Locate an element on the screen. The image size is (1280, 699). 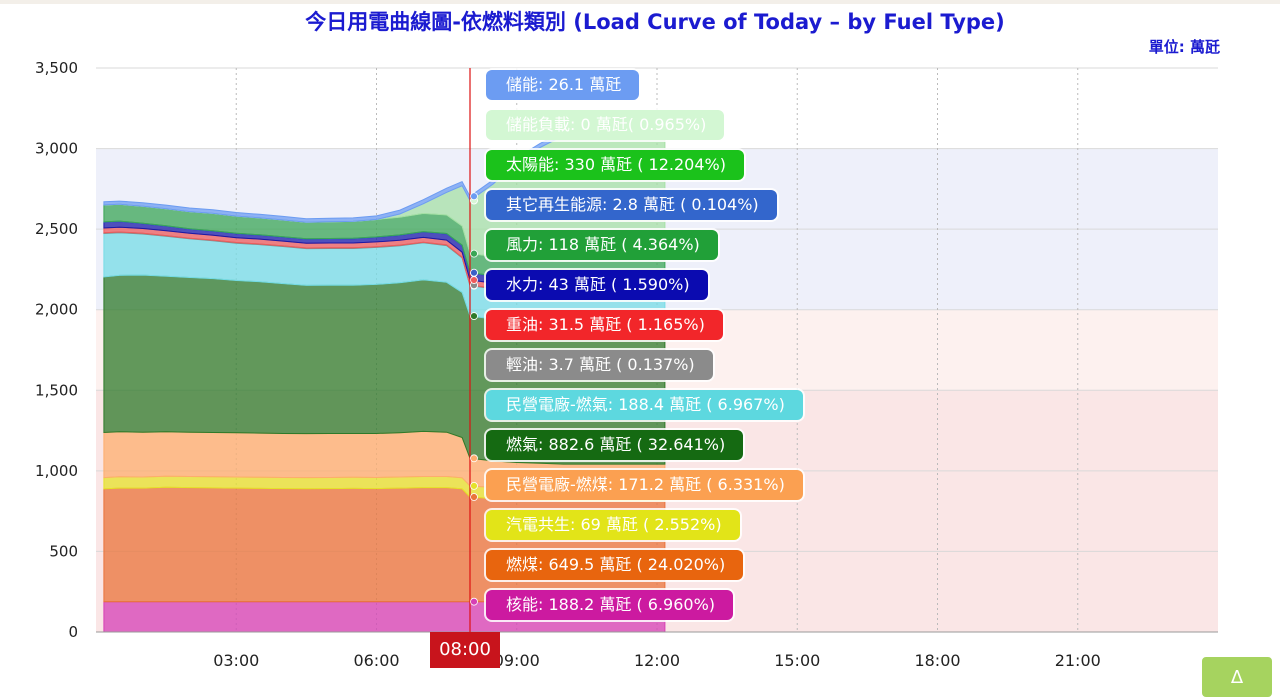
top-strip is located at coordinates (640, 2).